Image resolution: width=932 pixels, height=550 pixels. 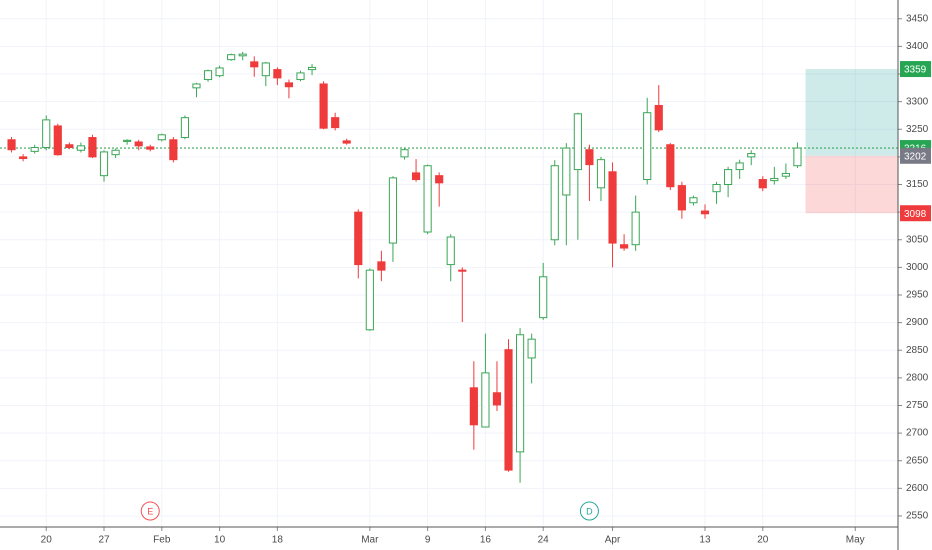 I want to click on y-tick-label: 3300, so click(x=917, y=101).